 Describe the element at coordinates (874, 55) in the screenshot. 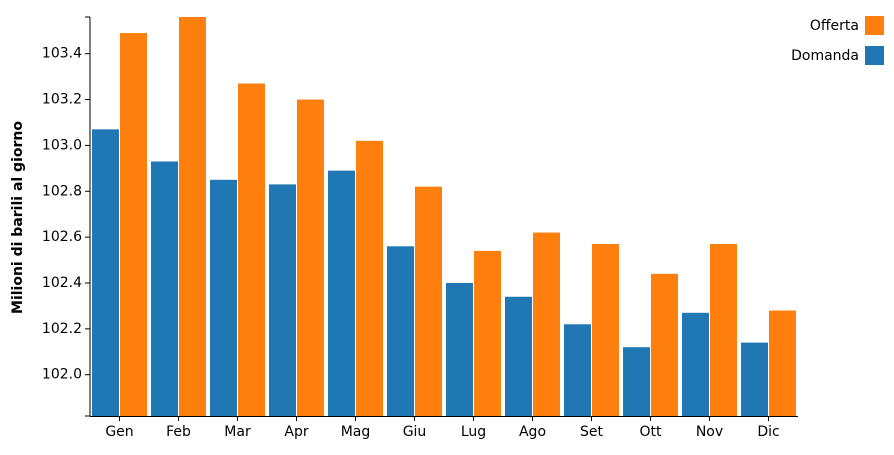

I see `legend-swatch-domanda` at that location.